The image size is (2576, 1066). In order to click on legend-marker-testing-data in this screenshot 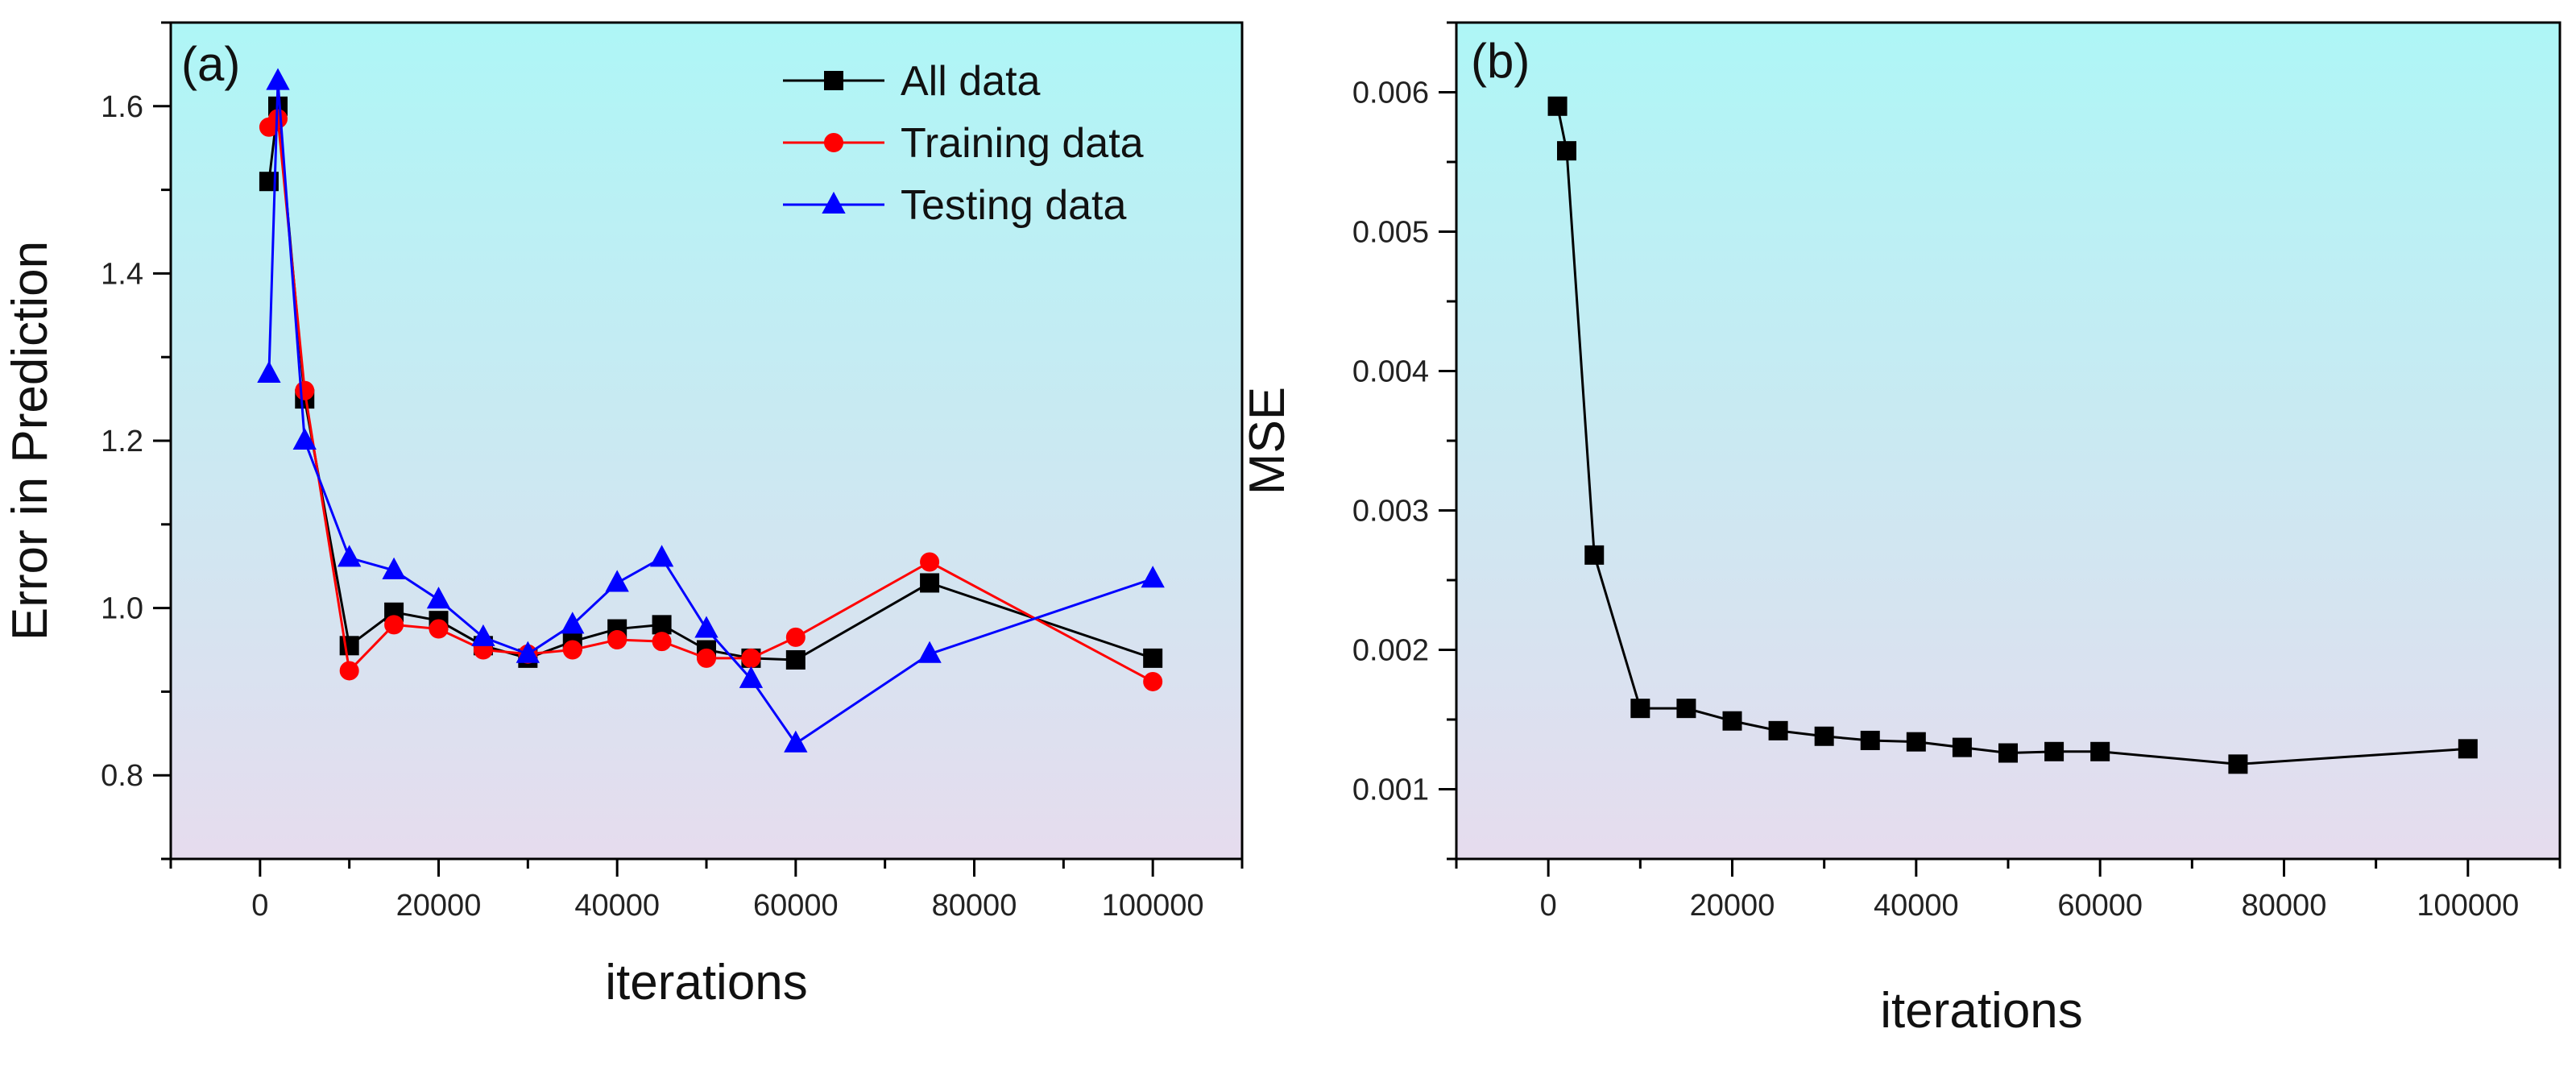, I will do `click(834, 203)`.